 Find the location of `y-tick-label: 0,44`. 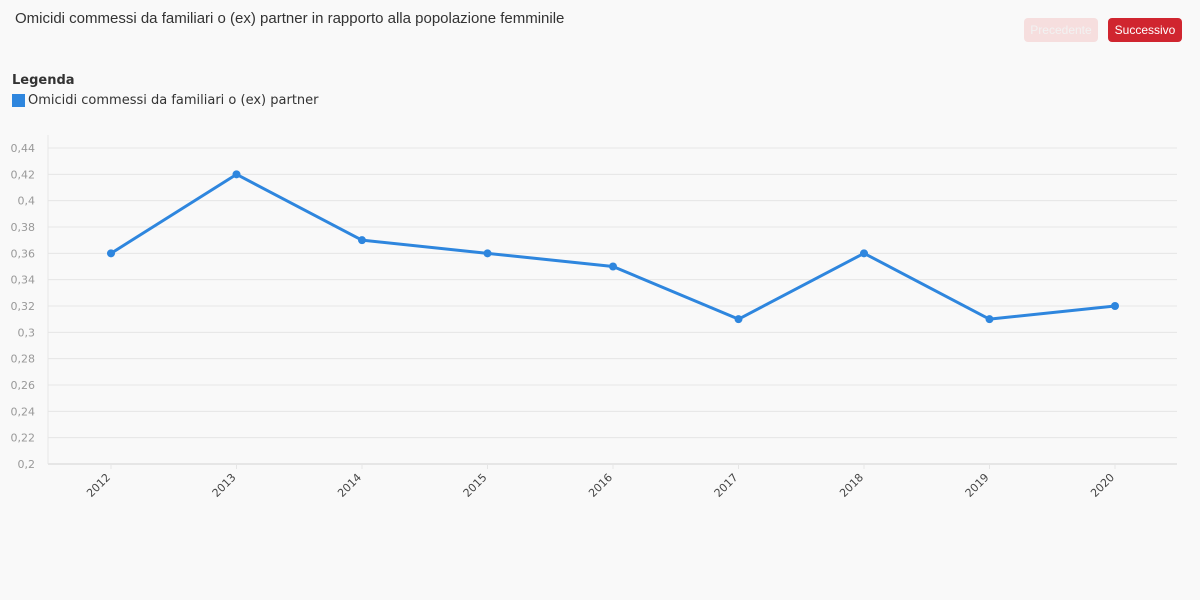

y-tick-label: 0,44 is located at coordinates (23, 148).